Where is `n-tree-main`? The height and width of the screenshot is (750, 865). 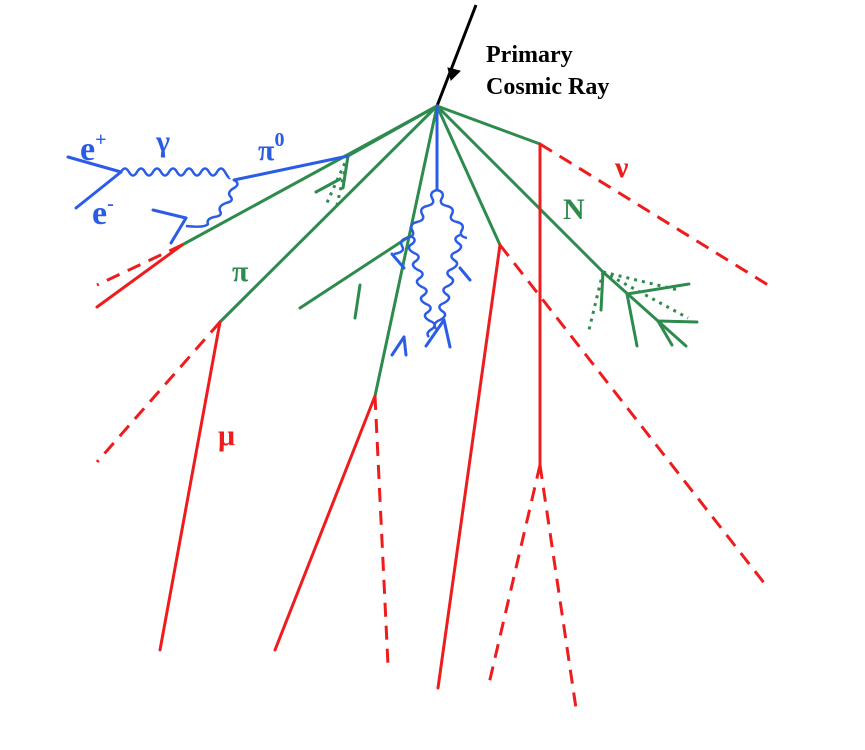
n-tree-main is located at coordinates (644, 309).